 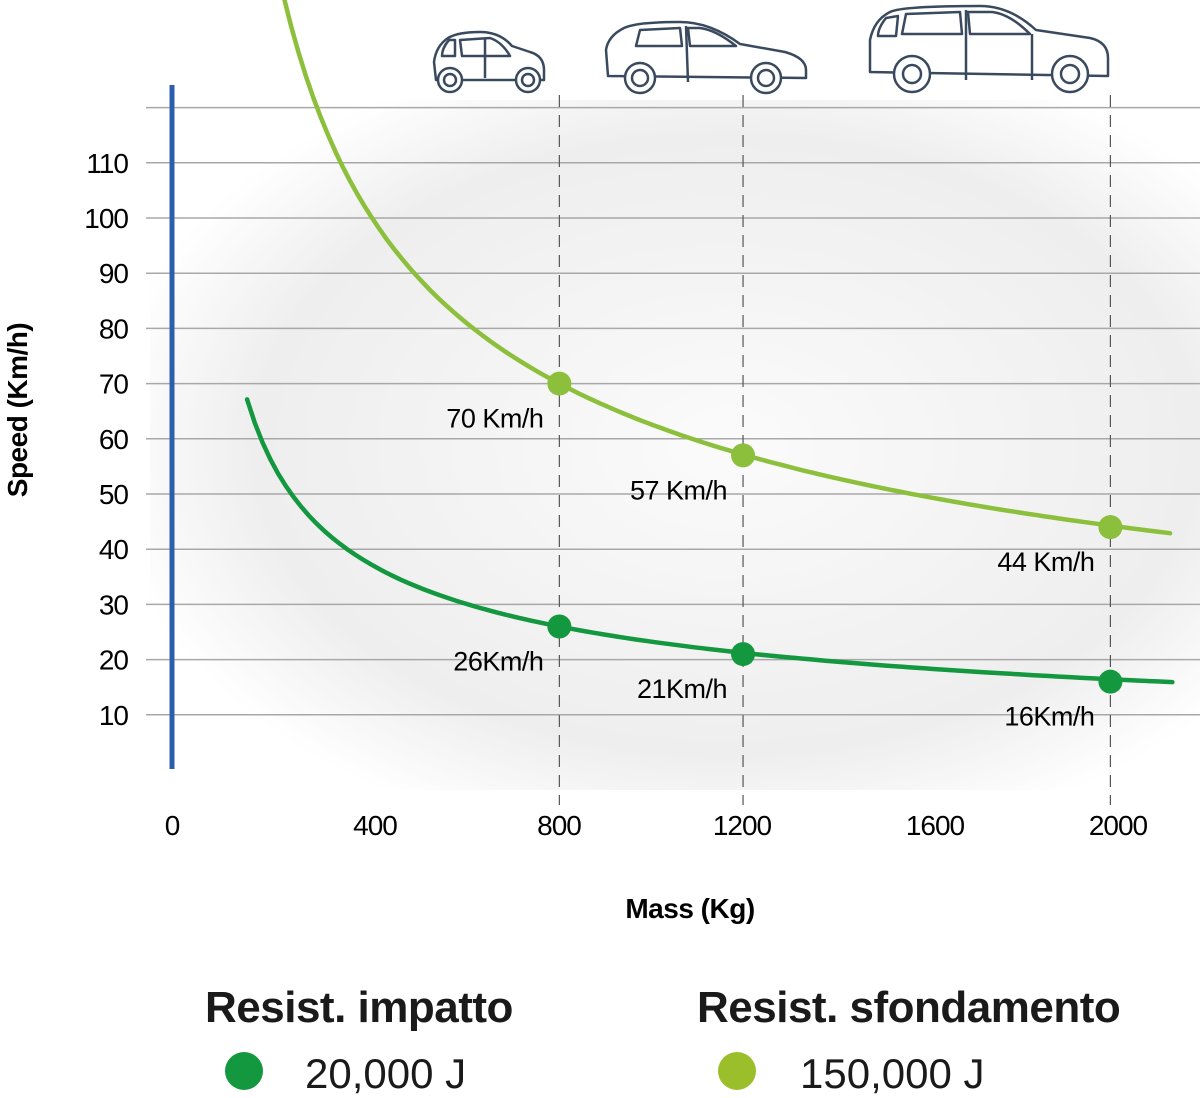 What do you see at coordinates (1118, 825) in the screenshot?
I see `x-tick-label: 2000` at bounding box center [1118, 825].